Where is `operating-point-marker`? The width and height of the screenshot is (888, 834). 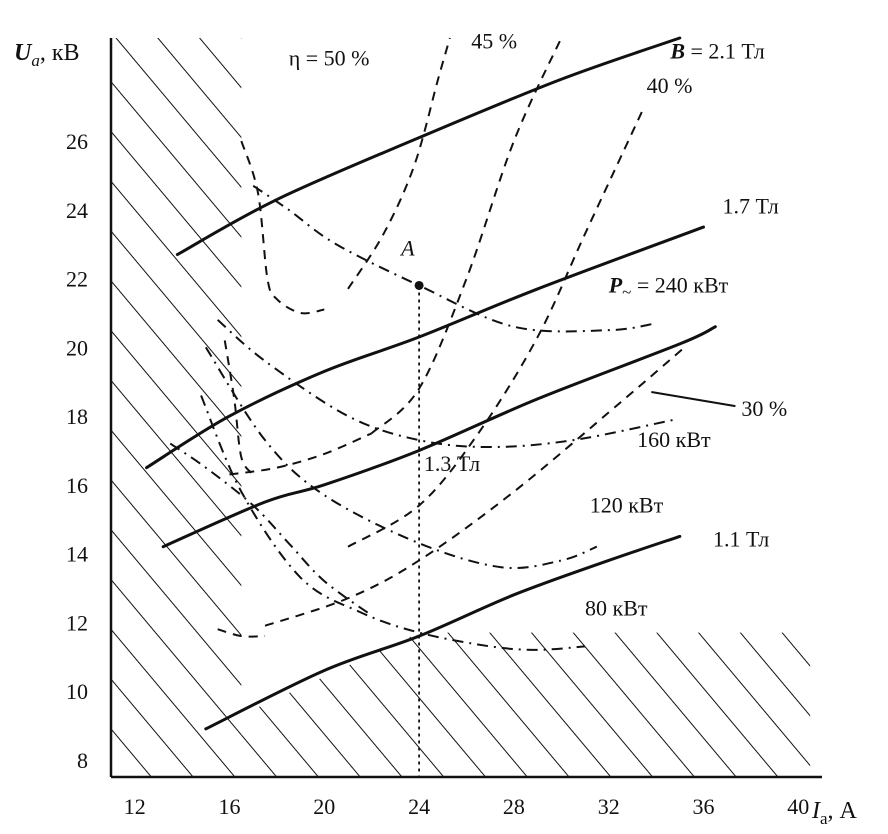
operating-point-marker is located at coordinates (419, 285).